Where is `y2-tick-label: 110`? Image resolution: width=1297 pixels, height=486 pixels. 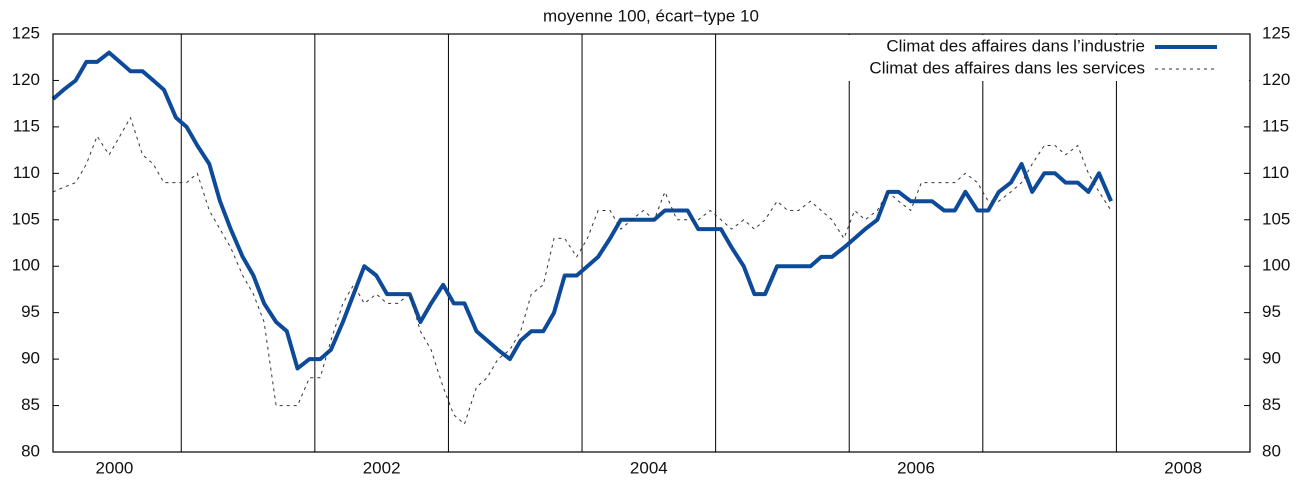
y2-tick-label: 110 is located at coordinates (1275, 172).